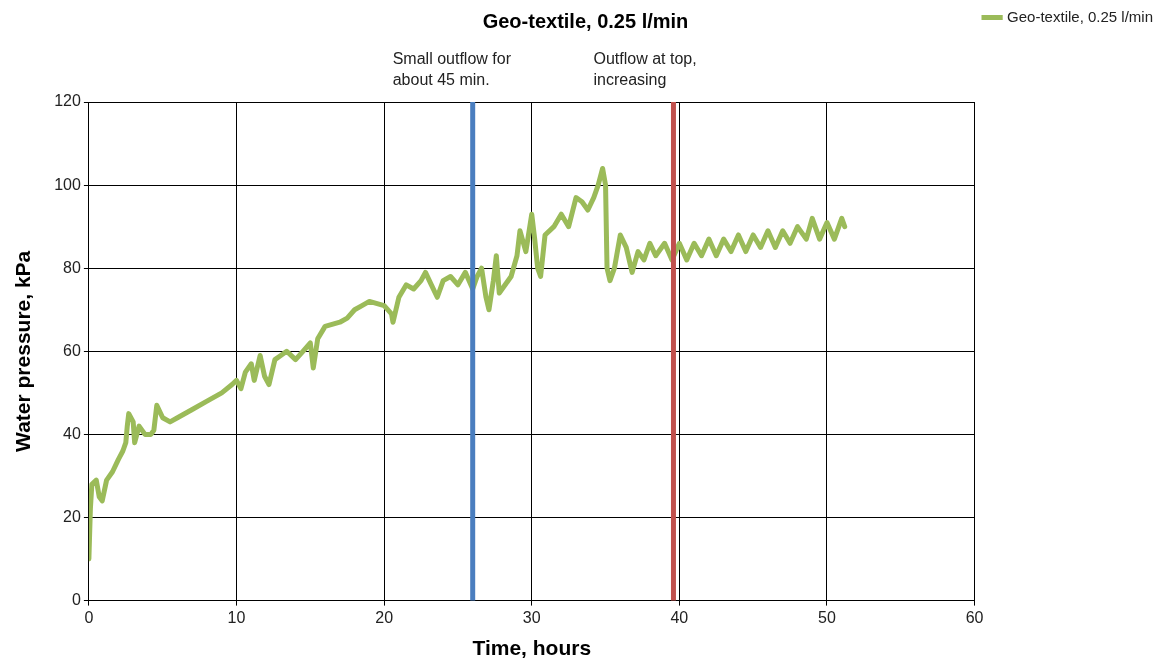  What do you see at coordinates (72, 267) in the screenshot?
I see `y-tick-label: 80` at bounding box center [72, 267].